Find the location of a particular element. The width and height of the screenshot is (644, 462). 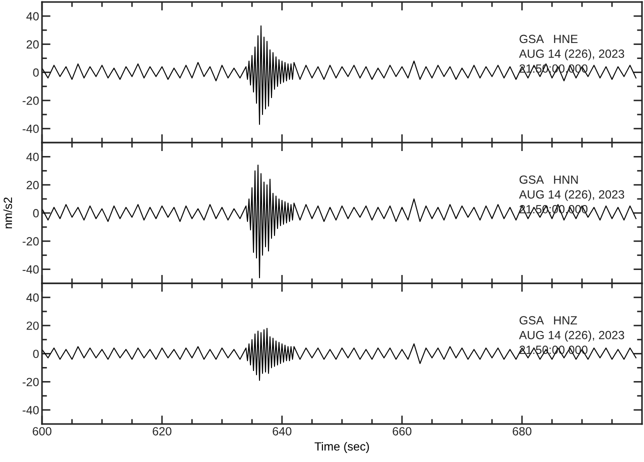

x-tick-label: 600 is located at coordinates (42, 431).